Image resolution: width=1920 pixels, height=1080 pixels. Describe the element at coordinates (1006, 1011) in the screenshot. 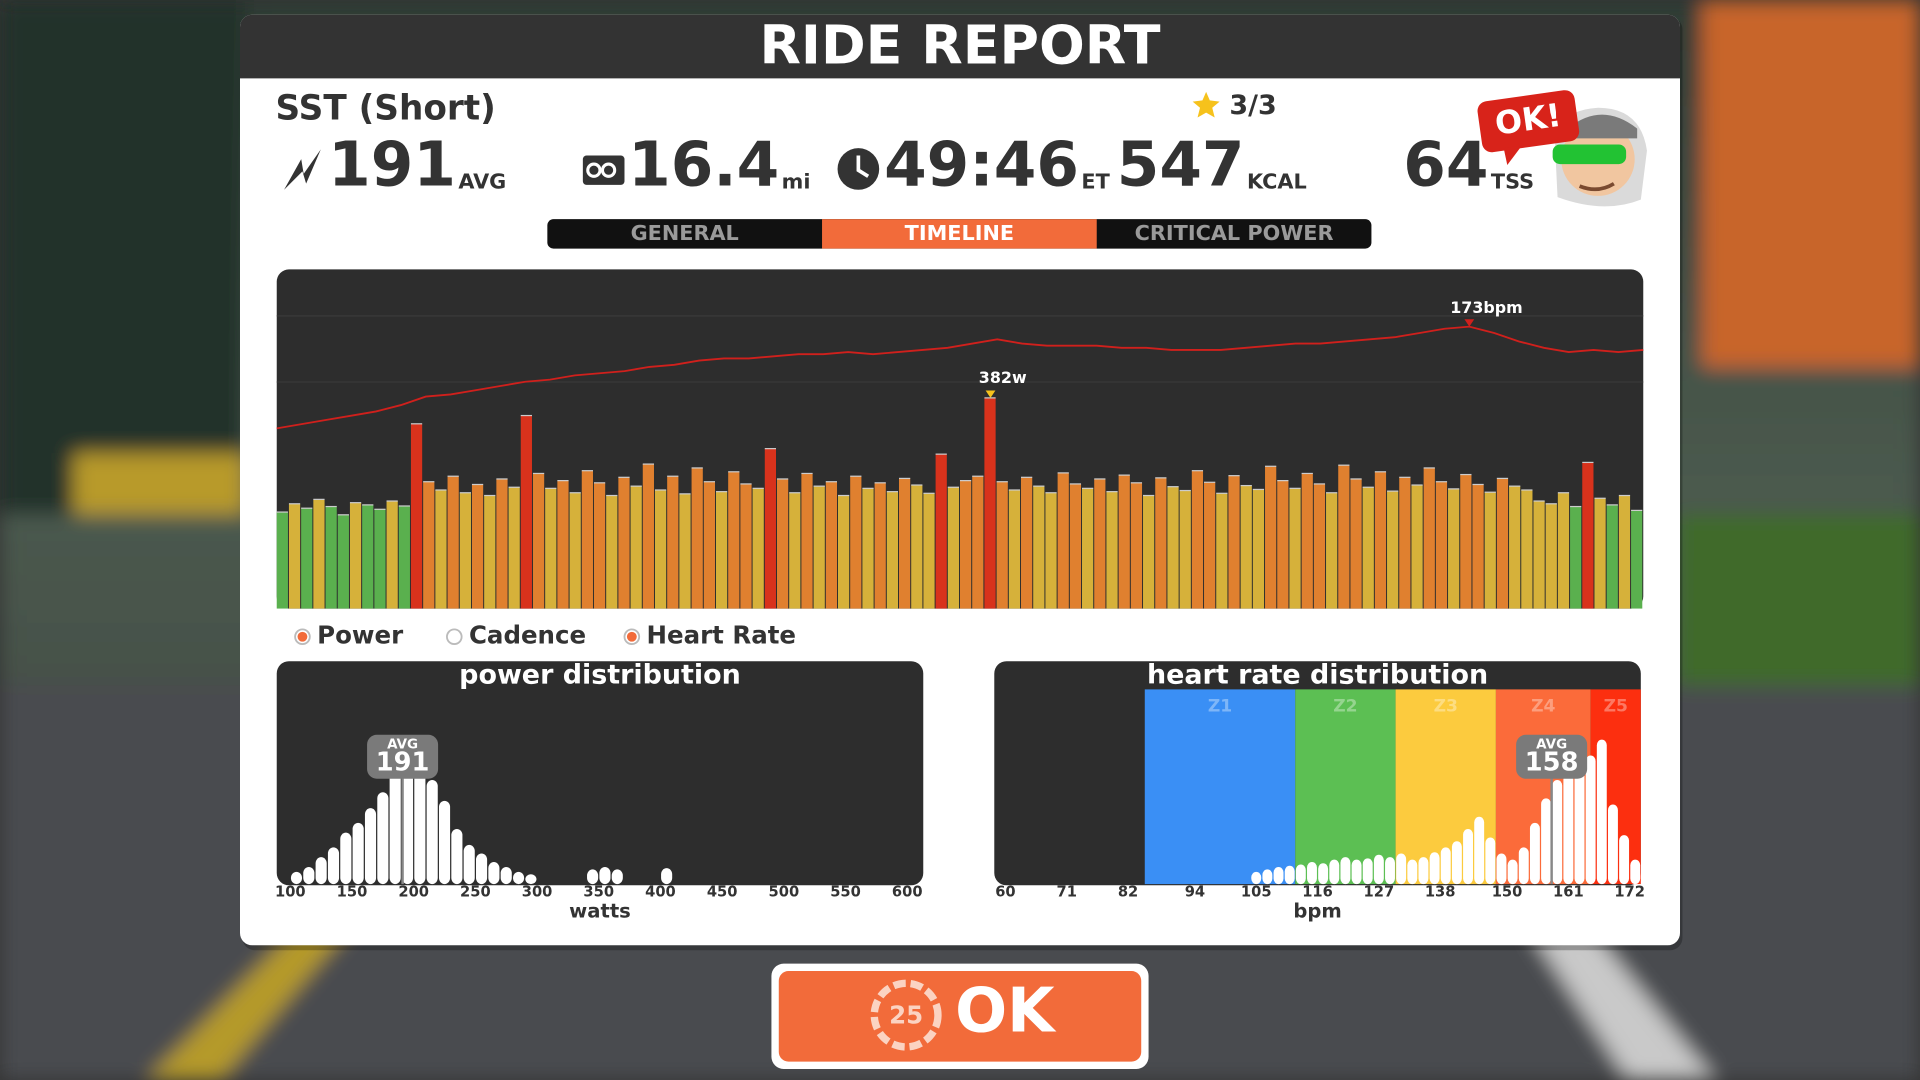

I see `ok-label: OK` at that location.